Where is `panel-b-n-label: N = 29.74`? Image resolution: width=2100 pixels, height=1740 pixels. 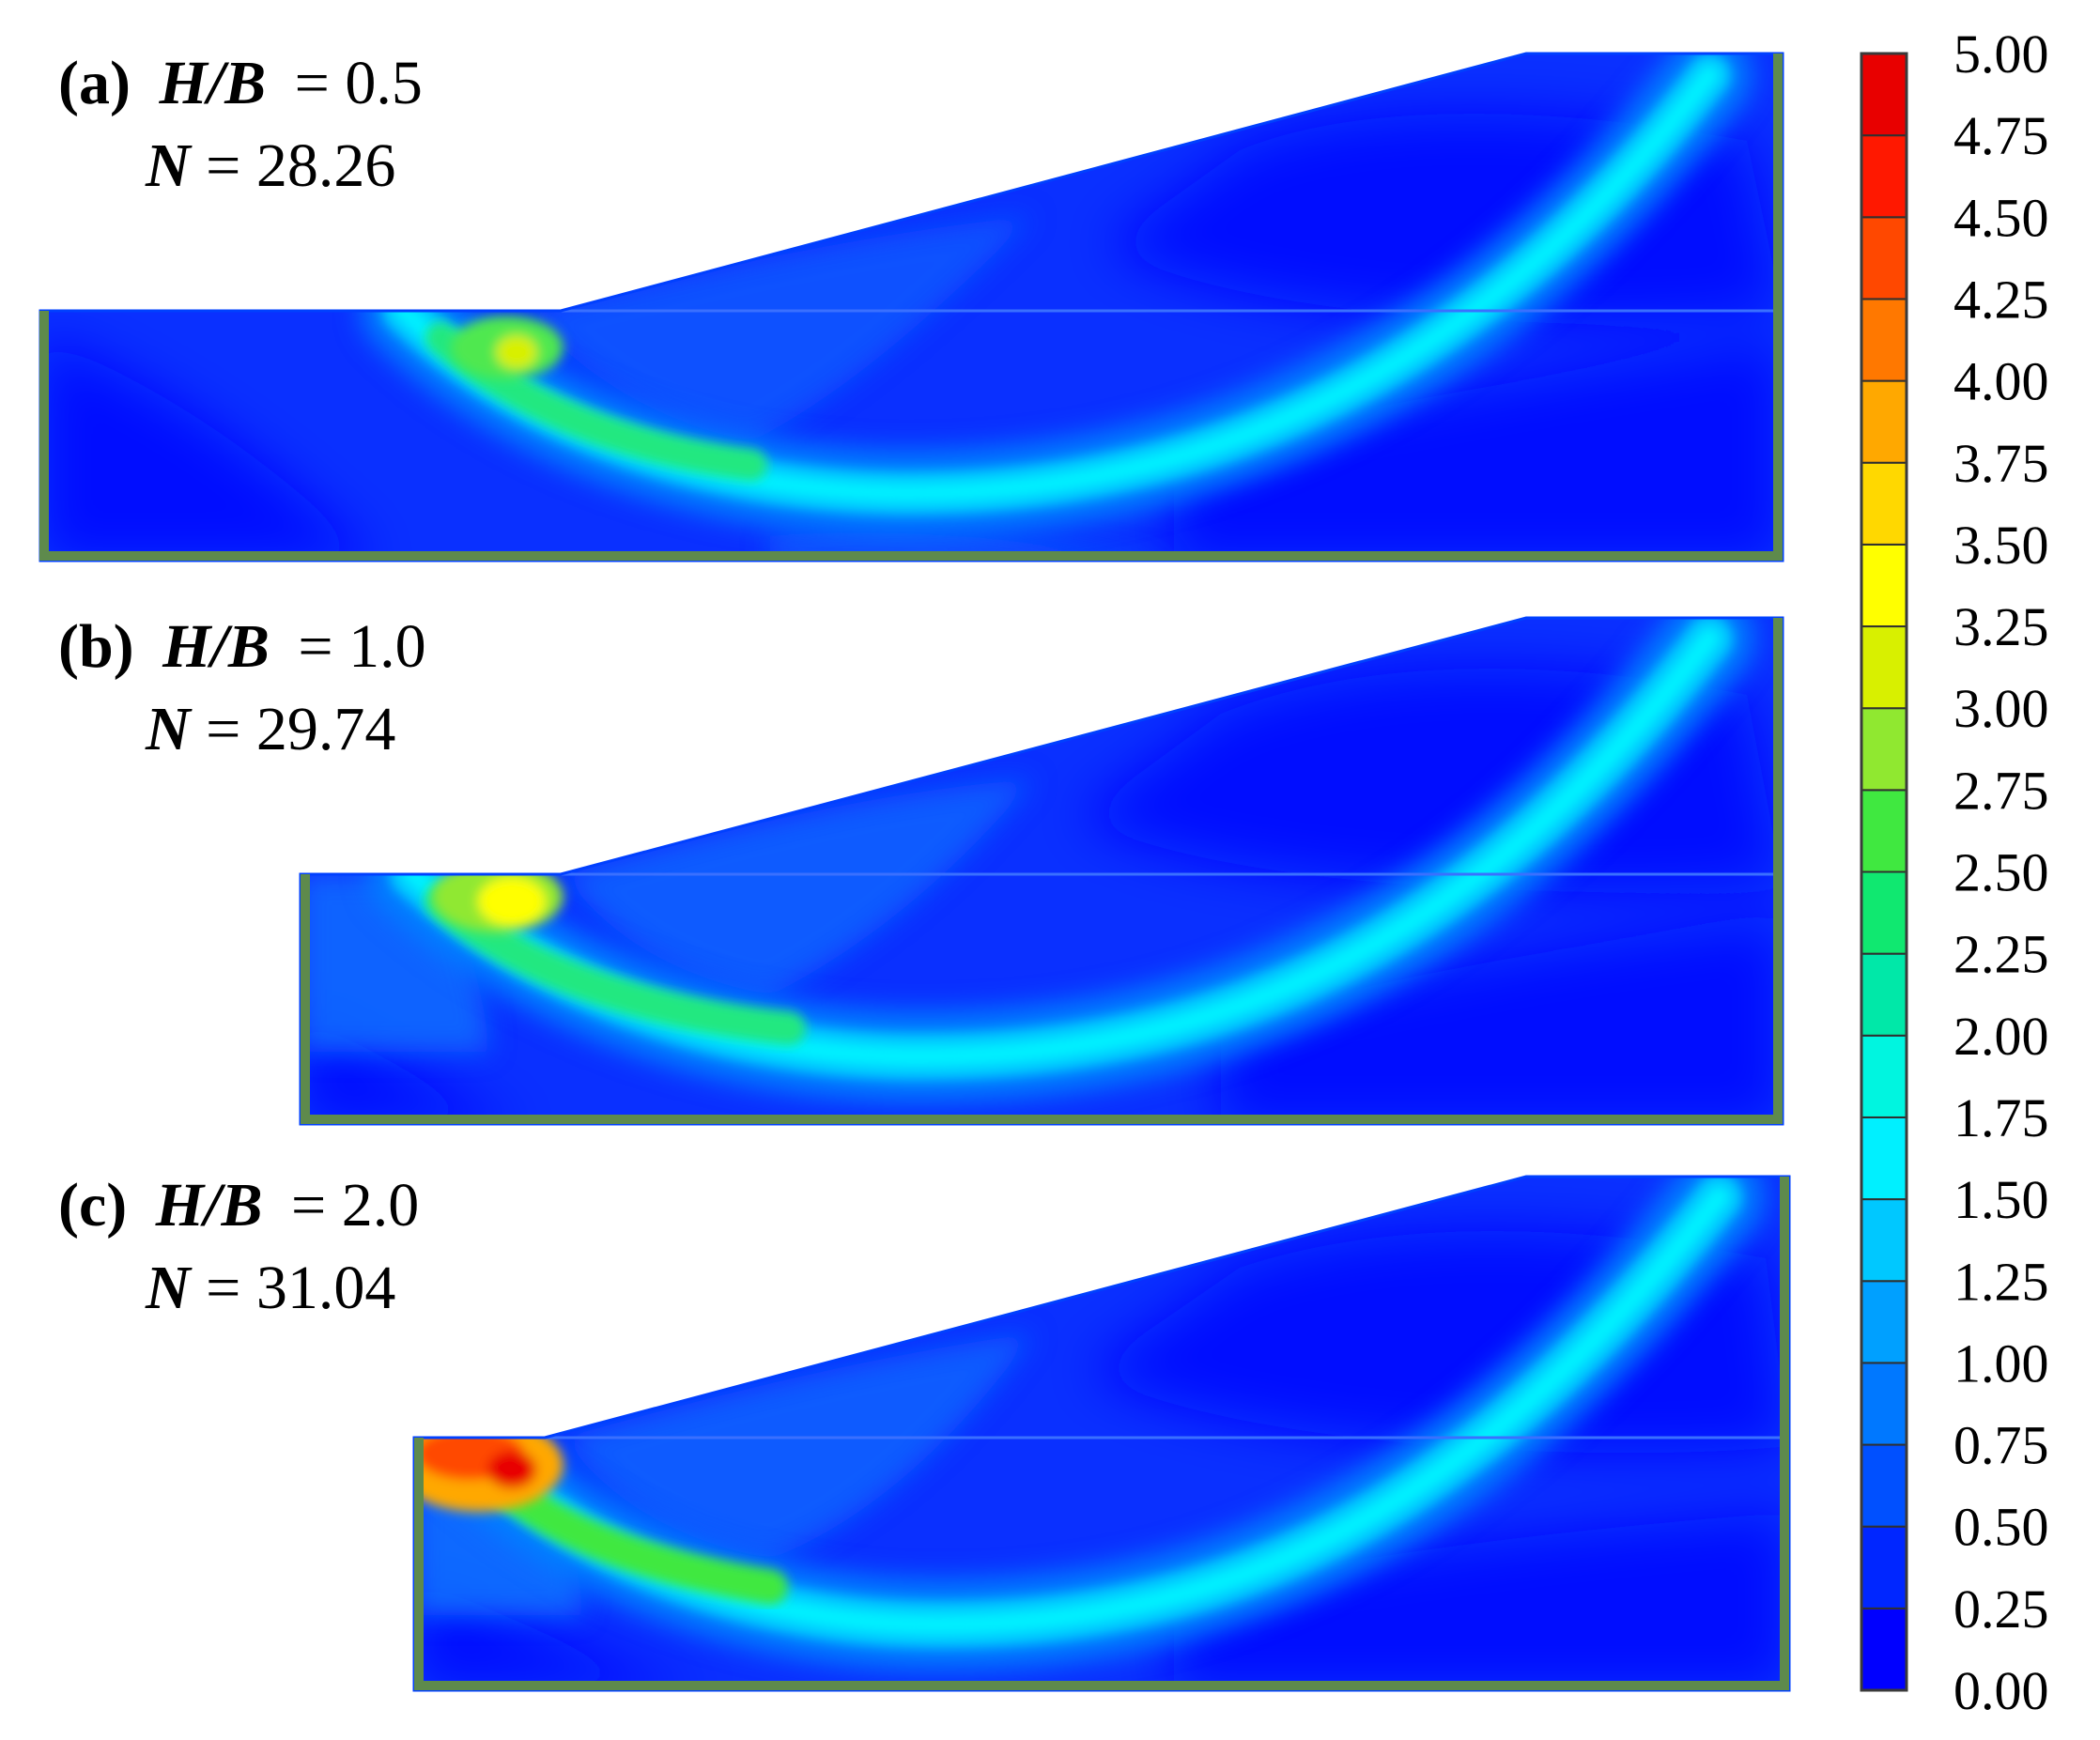 panel-b-n-label: N = 29.74 is located at coordinates (270, 729).